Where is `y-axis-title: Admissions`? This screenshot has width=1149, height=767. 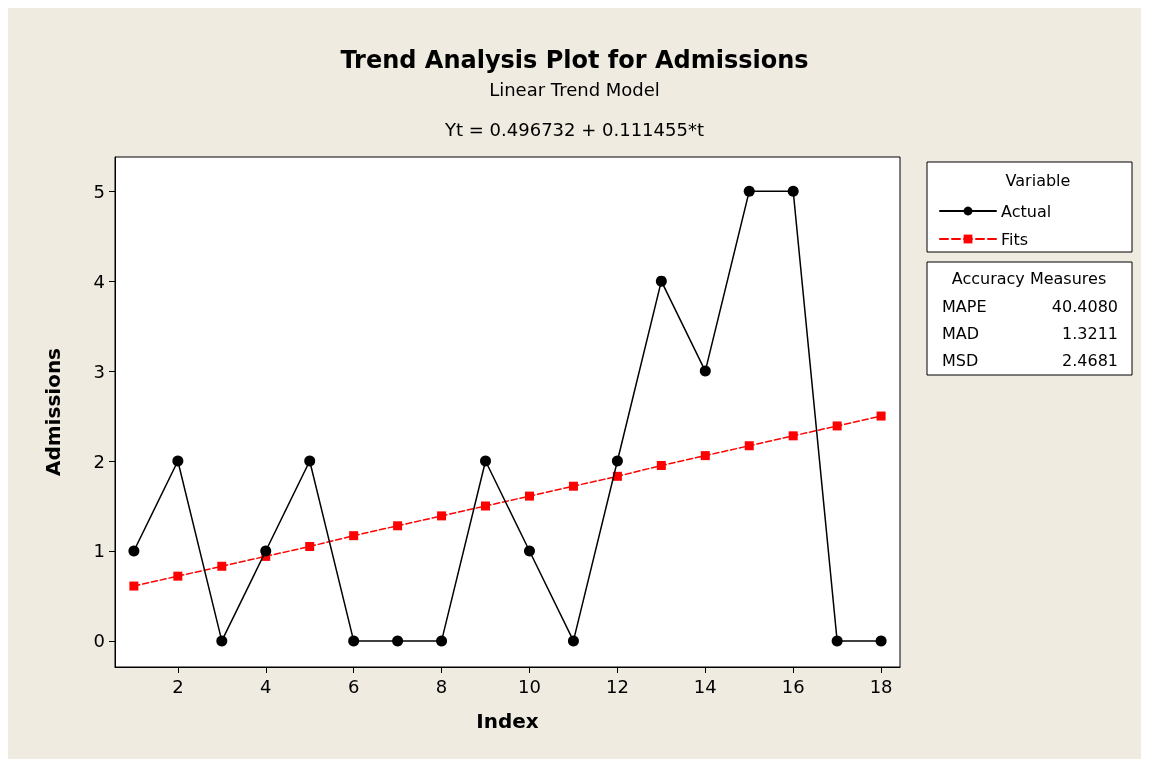
y-axis-title: Admissions is located at coordinates (53, 412).